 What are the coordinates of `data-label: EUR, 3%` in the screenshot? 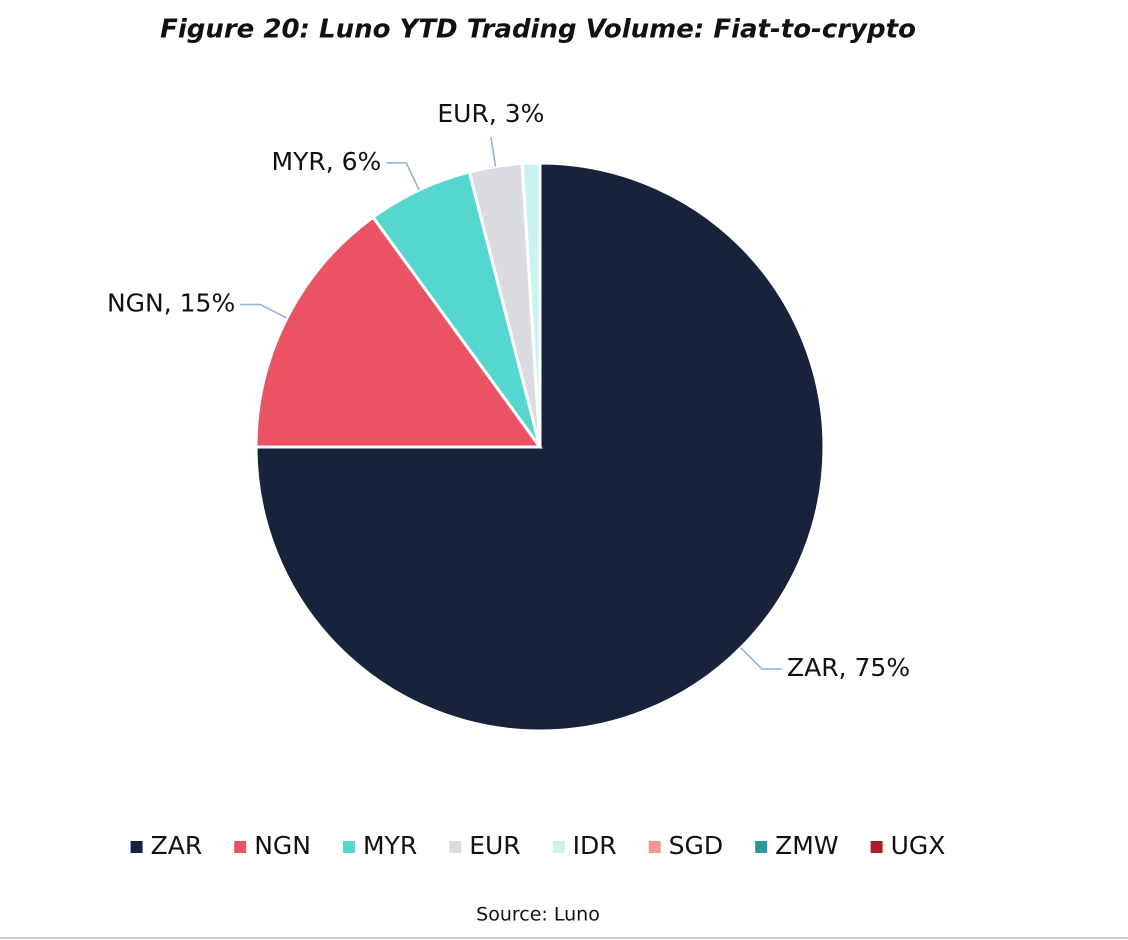 It's located at (490, 113).